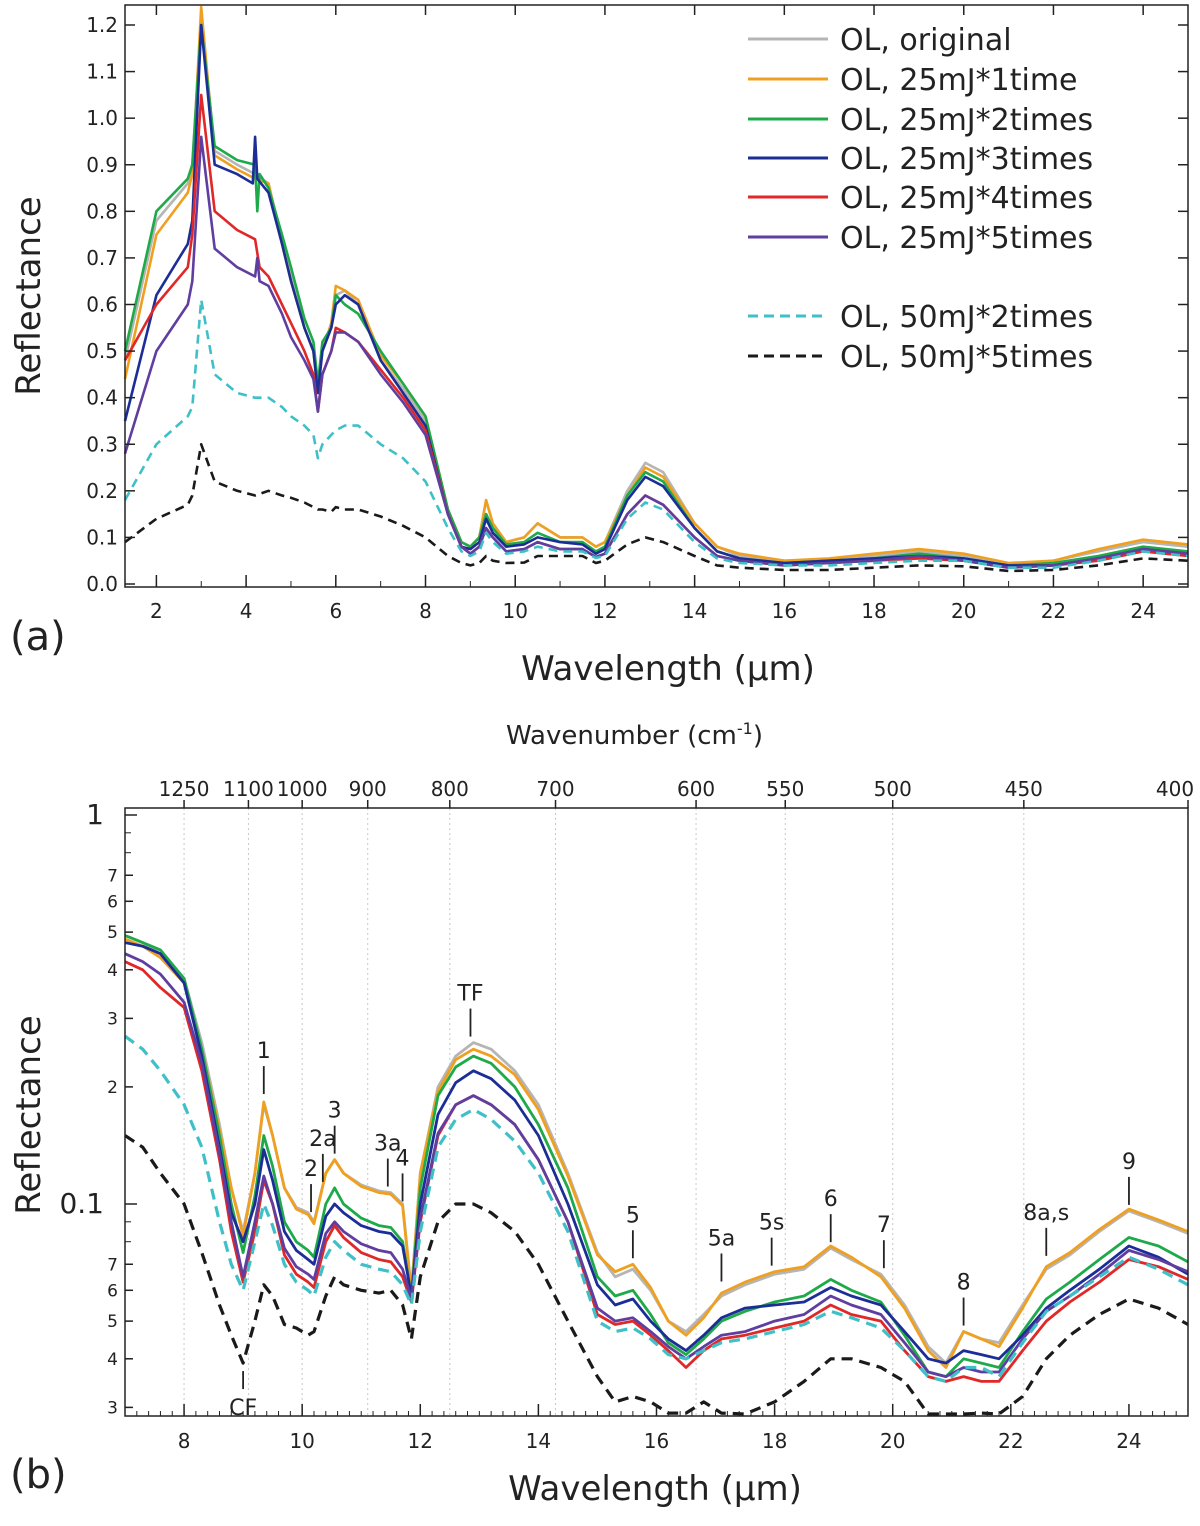  What do you see at coordinates (966, 317) in the screenshot?
I see `a-legend-label: OL, 50mJ*2times` at bounding box center [966, 317].